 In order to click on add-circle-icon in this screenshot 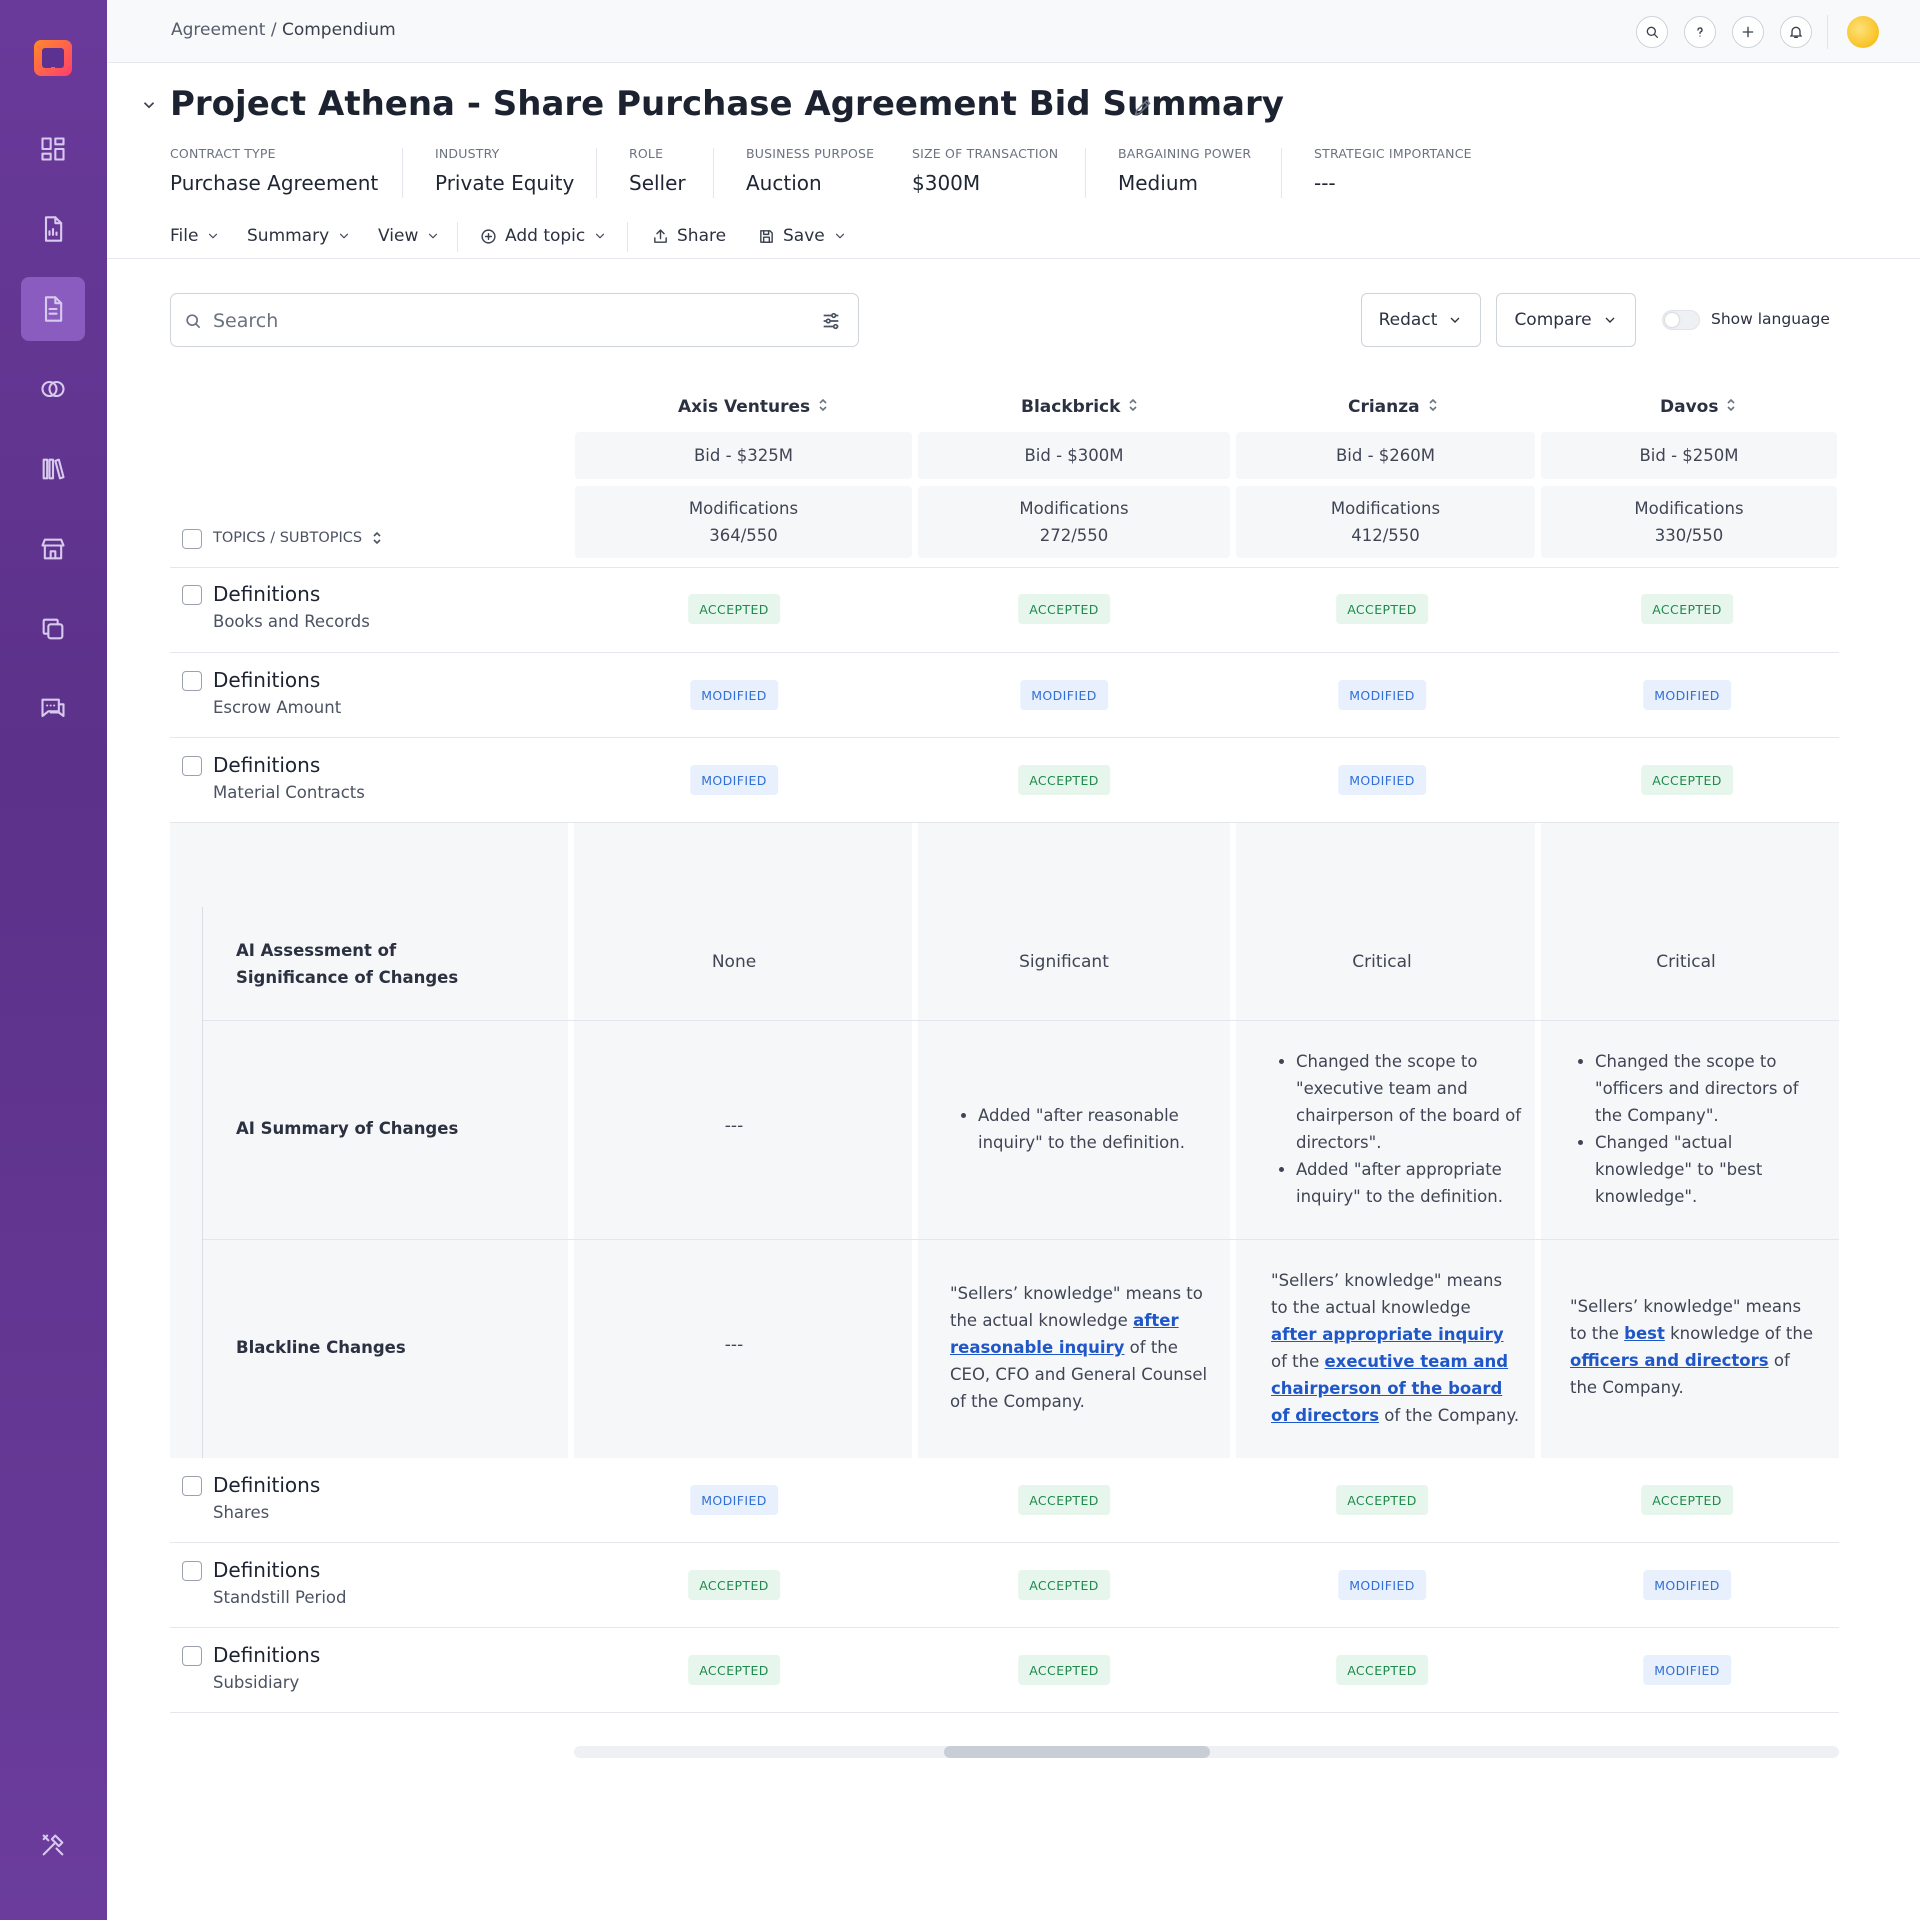, I will do `click(488, 236)`.